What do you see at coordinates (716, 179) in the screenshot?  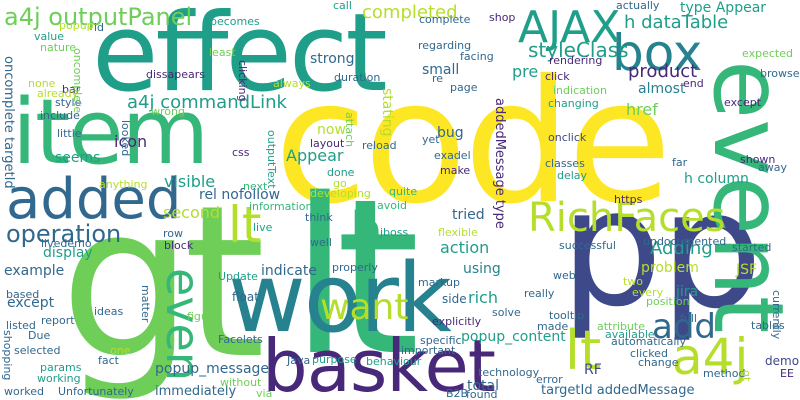 I see `word-h-column: h column` at bounding box center [716, 179].